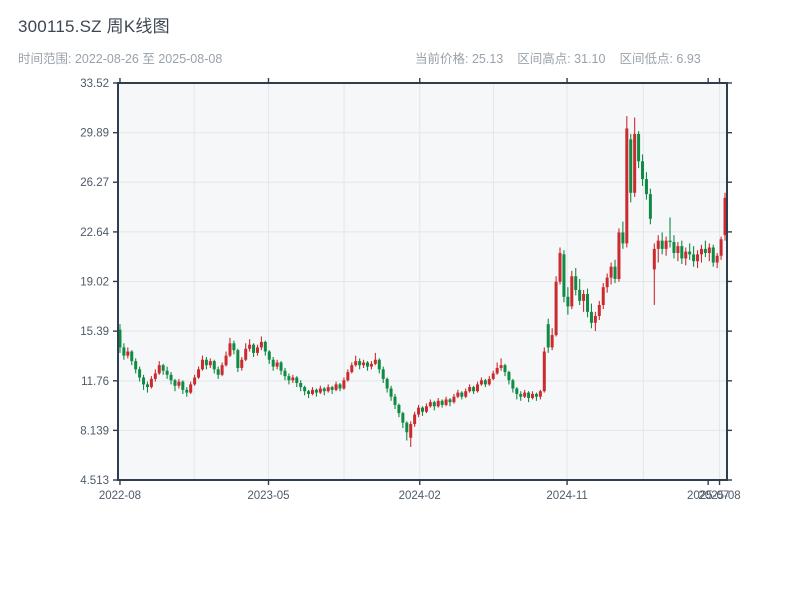  What do you see at coordinates (94, 26) in the screenshot?
I see `page-title: 300115.SZ 周K线图` at bounding box center [94, 26].